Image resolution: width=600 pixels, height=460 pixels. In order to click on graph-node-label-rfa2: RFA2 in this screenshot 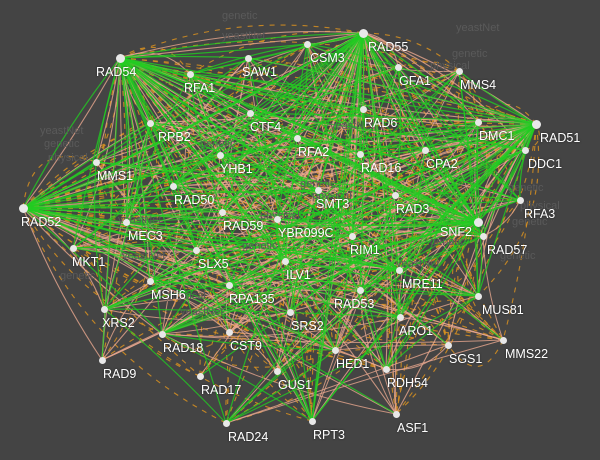, I will do `click(314, 152)`.